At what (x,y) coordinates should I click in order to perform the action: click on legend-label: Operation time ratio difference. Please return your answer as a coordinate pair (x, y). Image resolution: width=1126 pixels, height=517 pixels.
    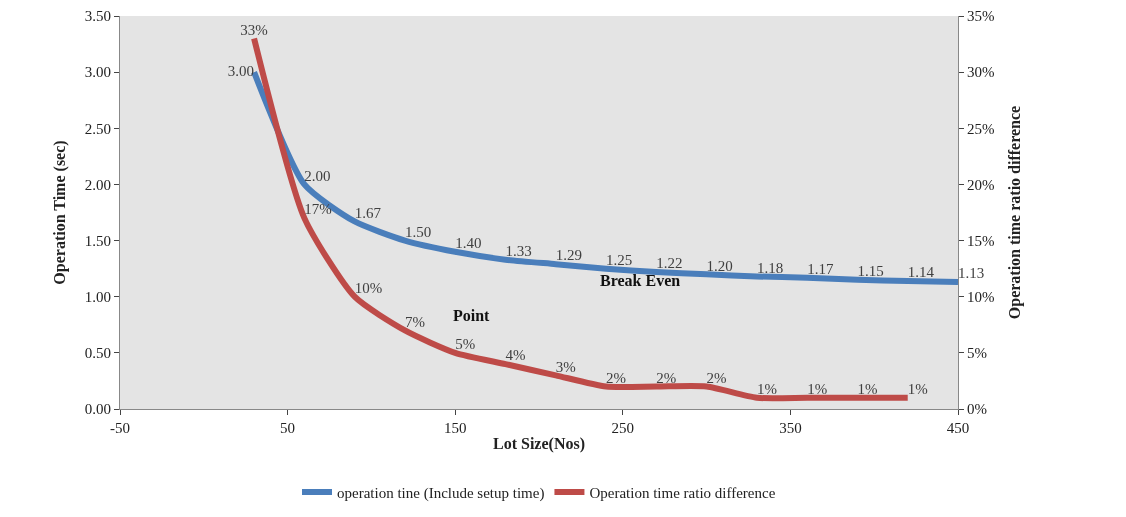
    Looking at the image, I should click on (682, 492).